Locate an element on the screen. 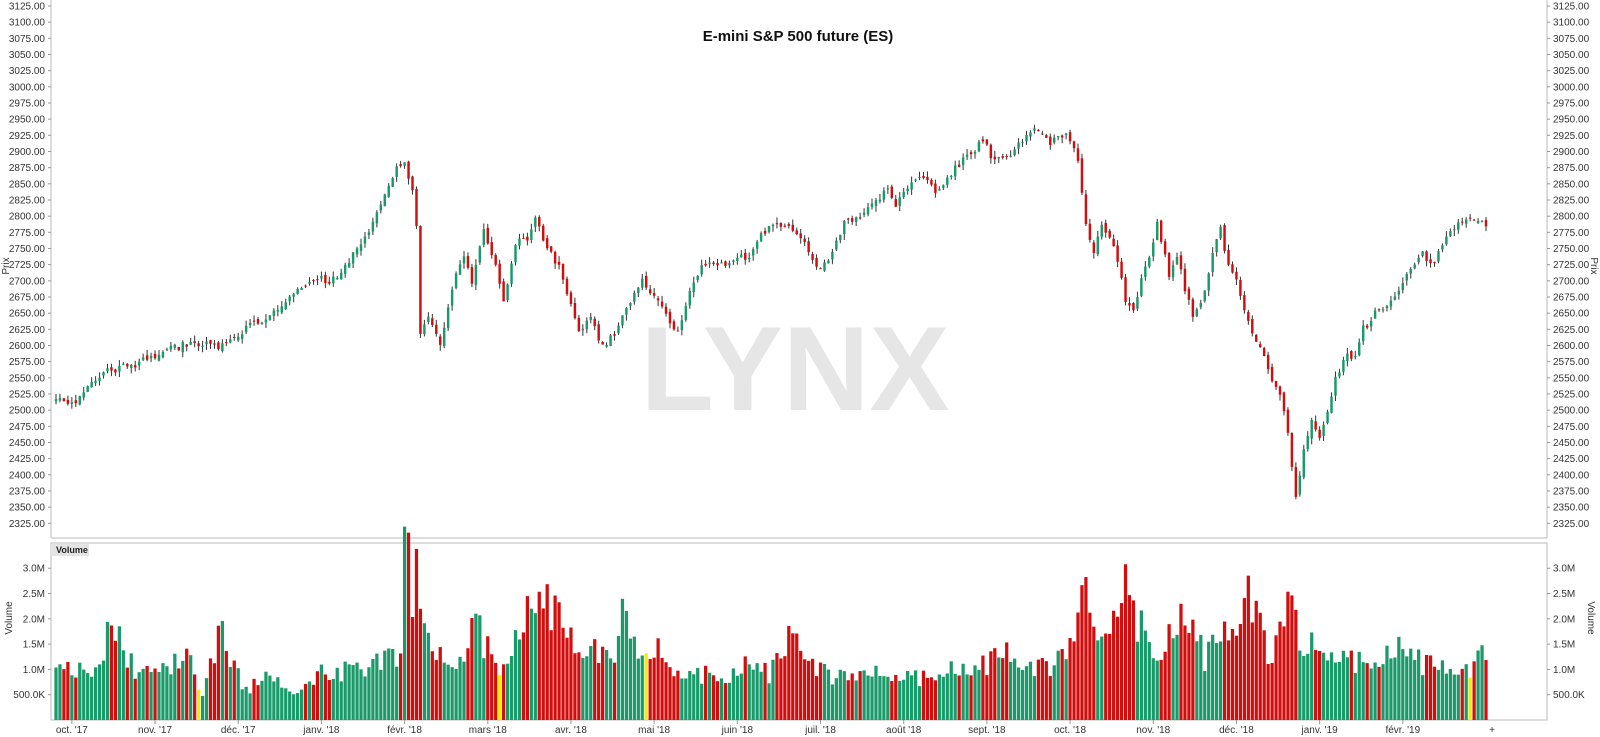 This screenshot has height=737, width=1600. watermark: LYNX is located at coordinates (794, 369).